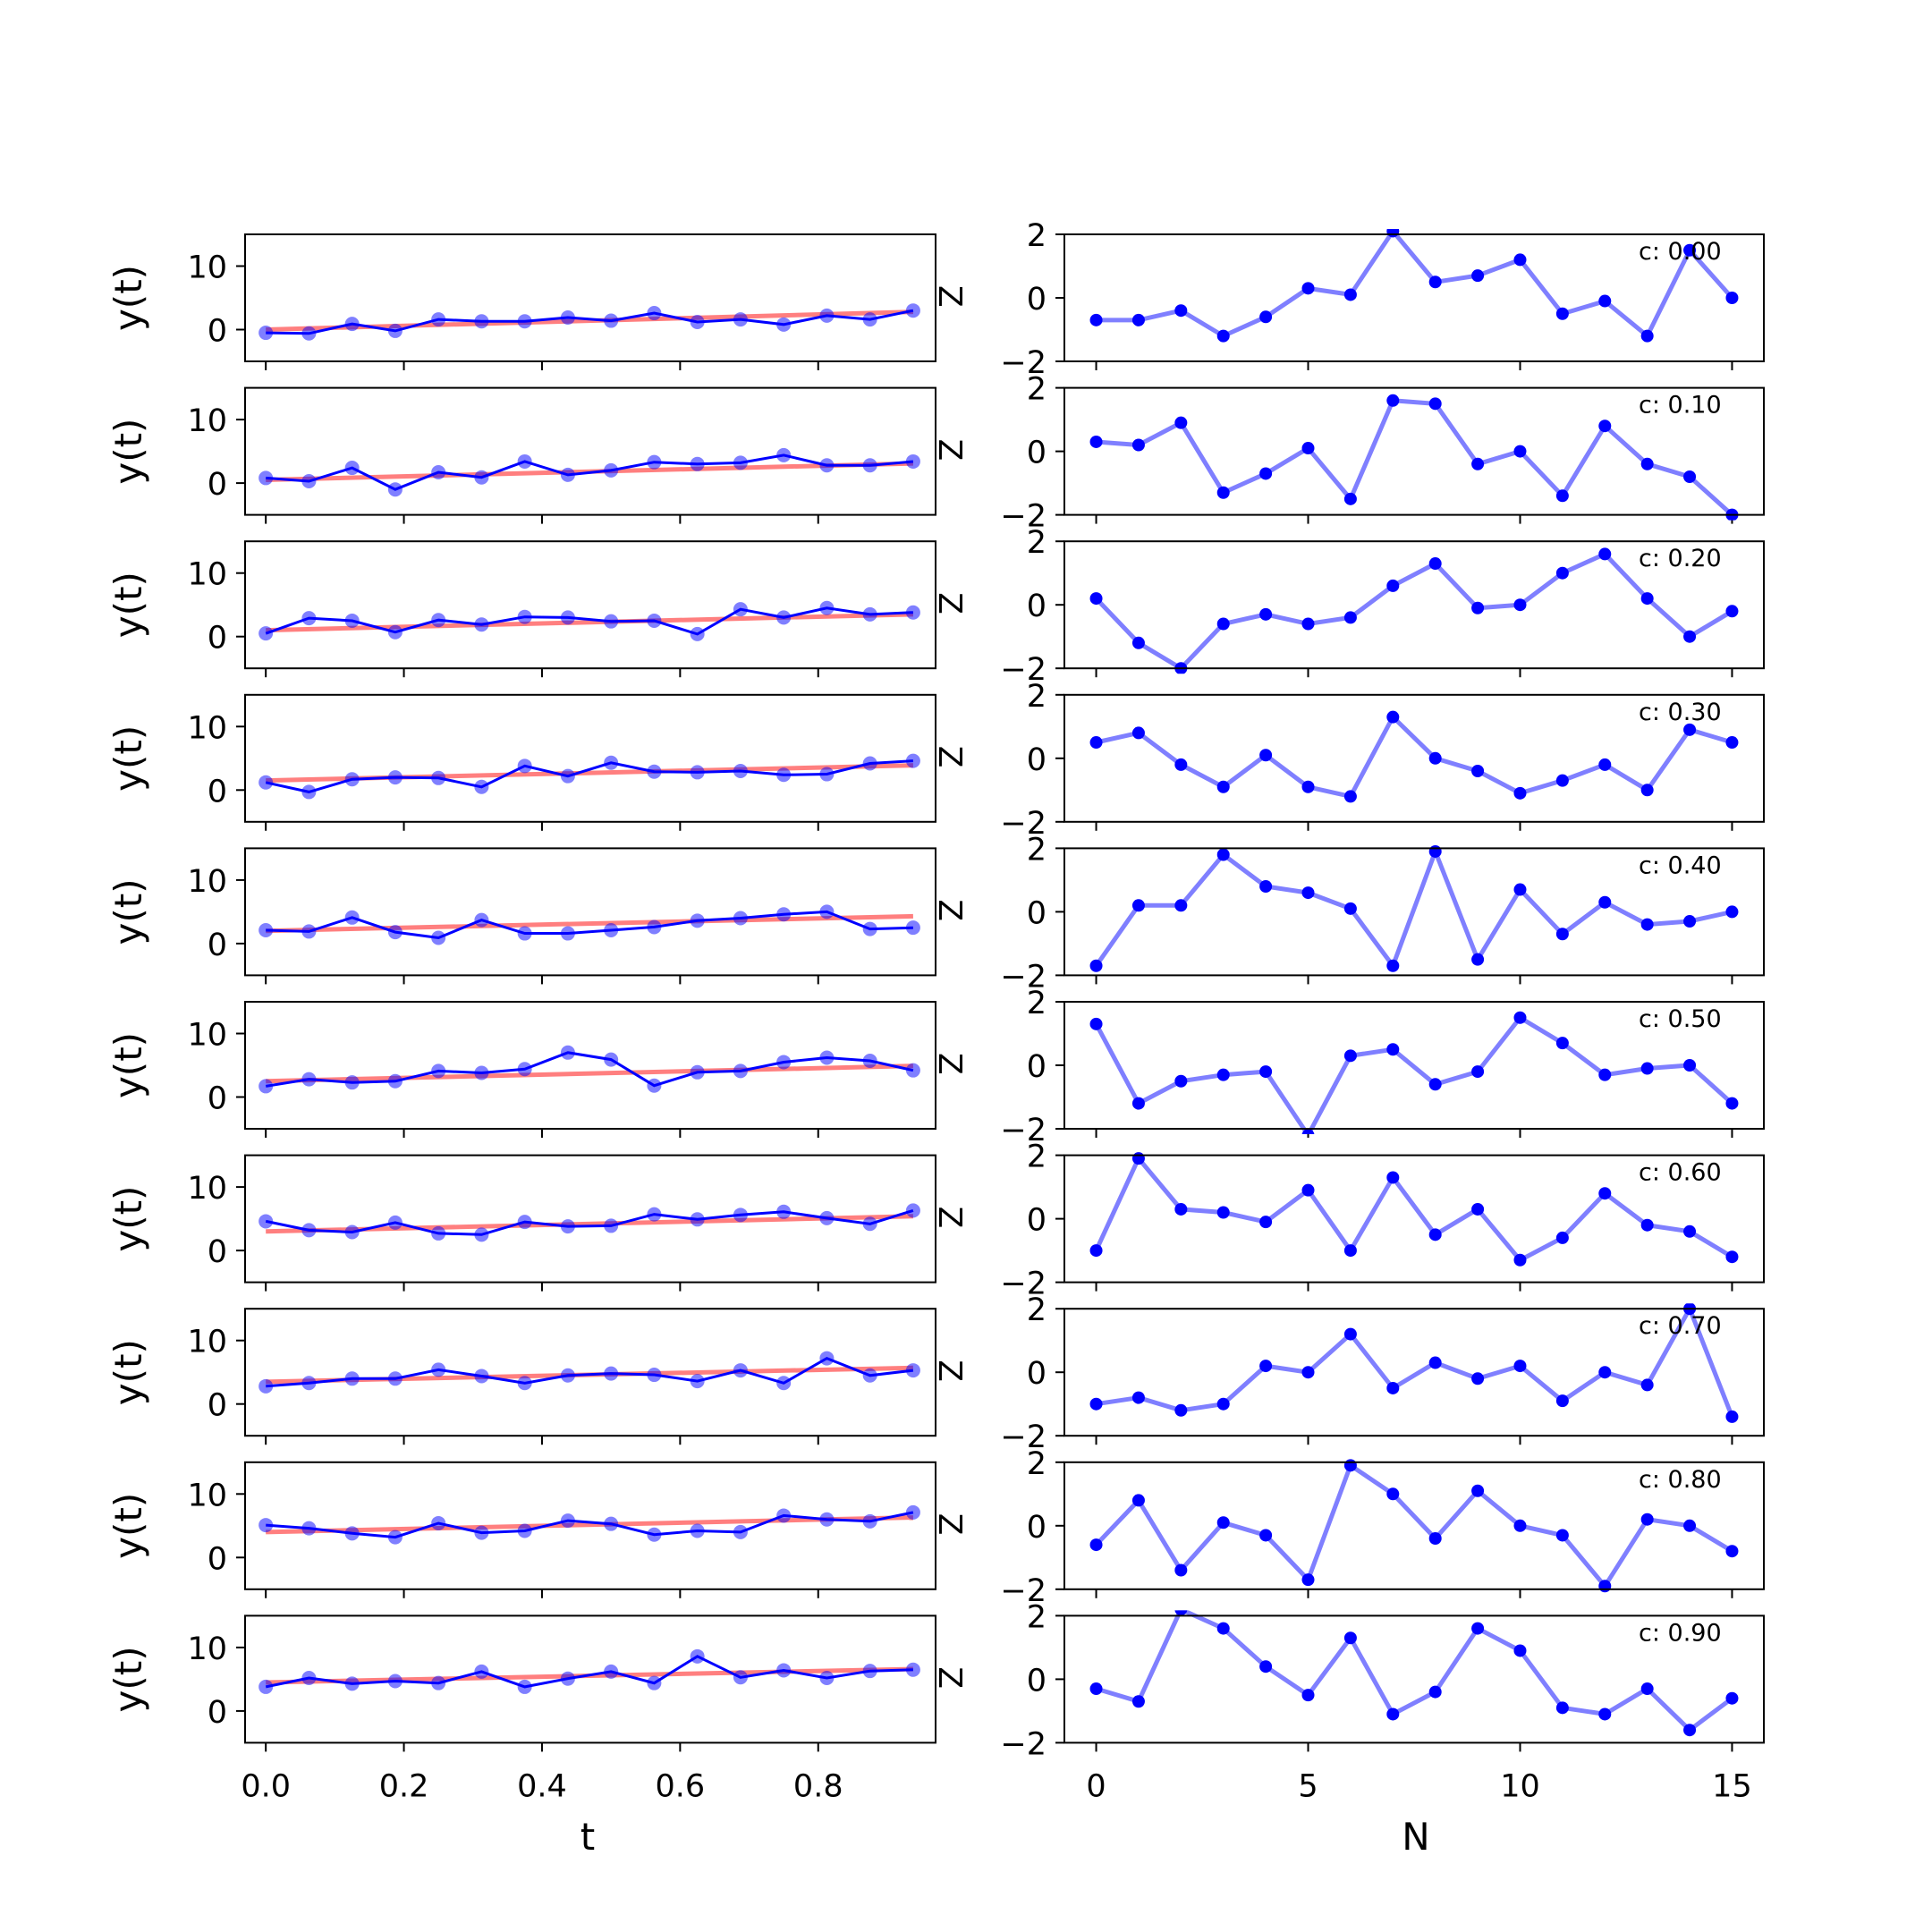 This screenshot has height=1932, width=1932. What do you see at coordinates (1308, 1786) in the screenshot?
I see `x-tick-label: 5` at bounding box center [1308, 1786].